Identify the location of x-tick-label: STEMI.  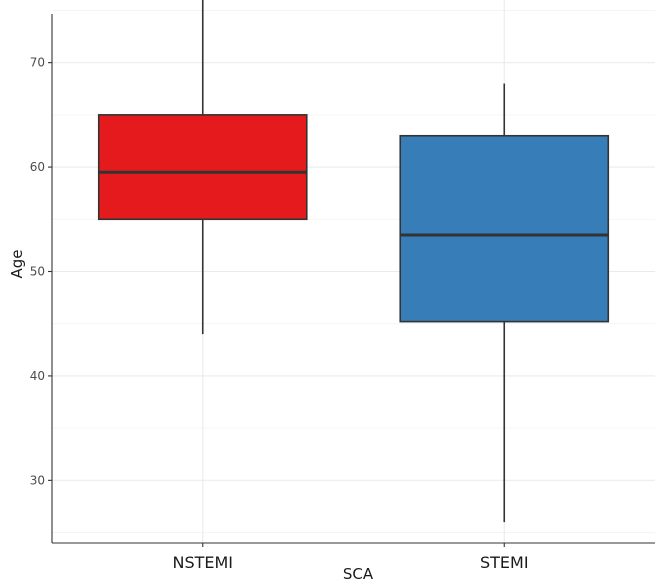
(504, 562).